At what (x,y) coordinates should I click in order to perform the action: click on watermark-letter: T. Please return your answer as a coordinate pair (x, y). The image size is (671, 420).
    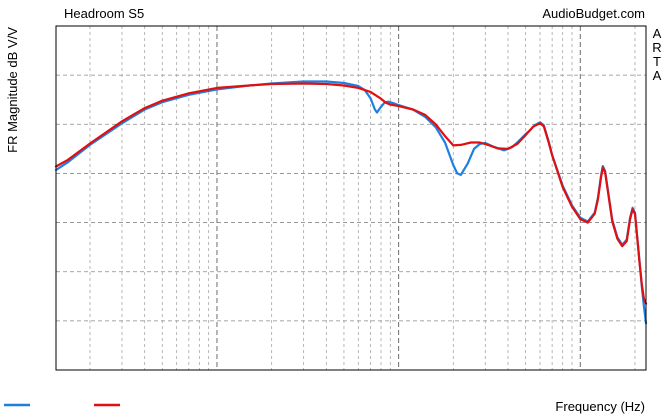
    Looking at the image, I should click on (657, 61).